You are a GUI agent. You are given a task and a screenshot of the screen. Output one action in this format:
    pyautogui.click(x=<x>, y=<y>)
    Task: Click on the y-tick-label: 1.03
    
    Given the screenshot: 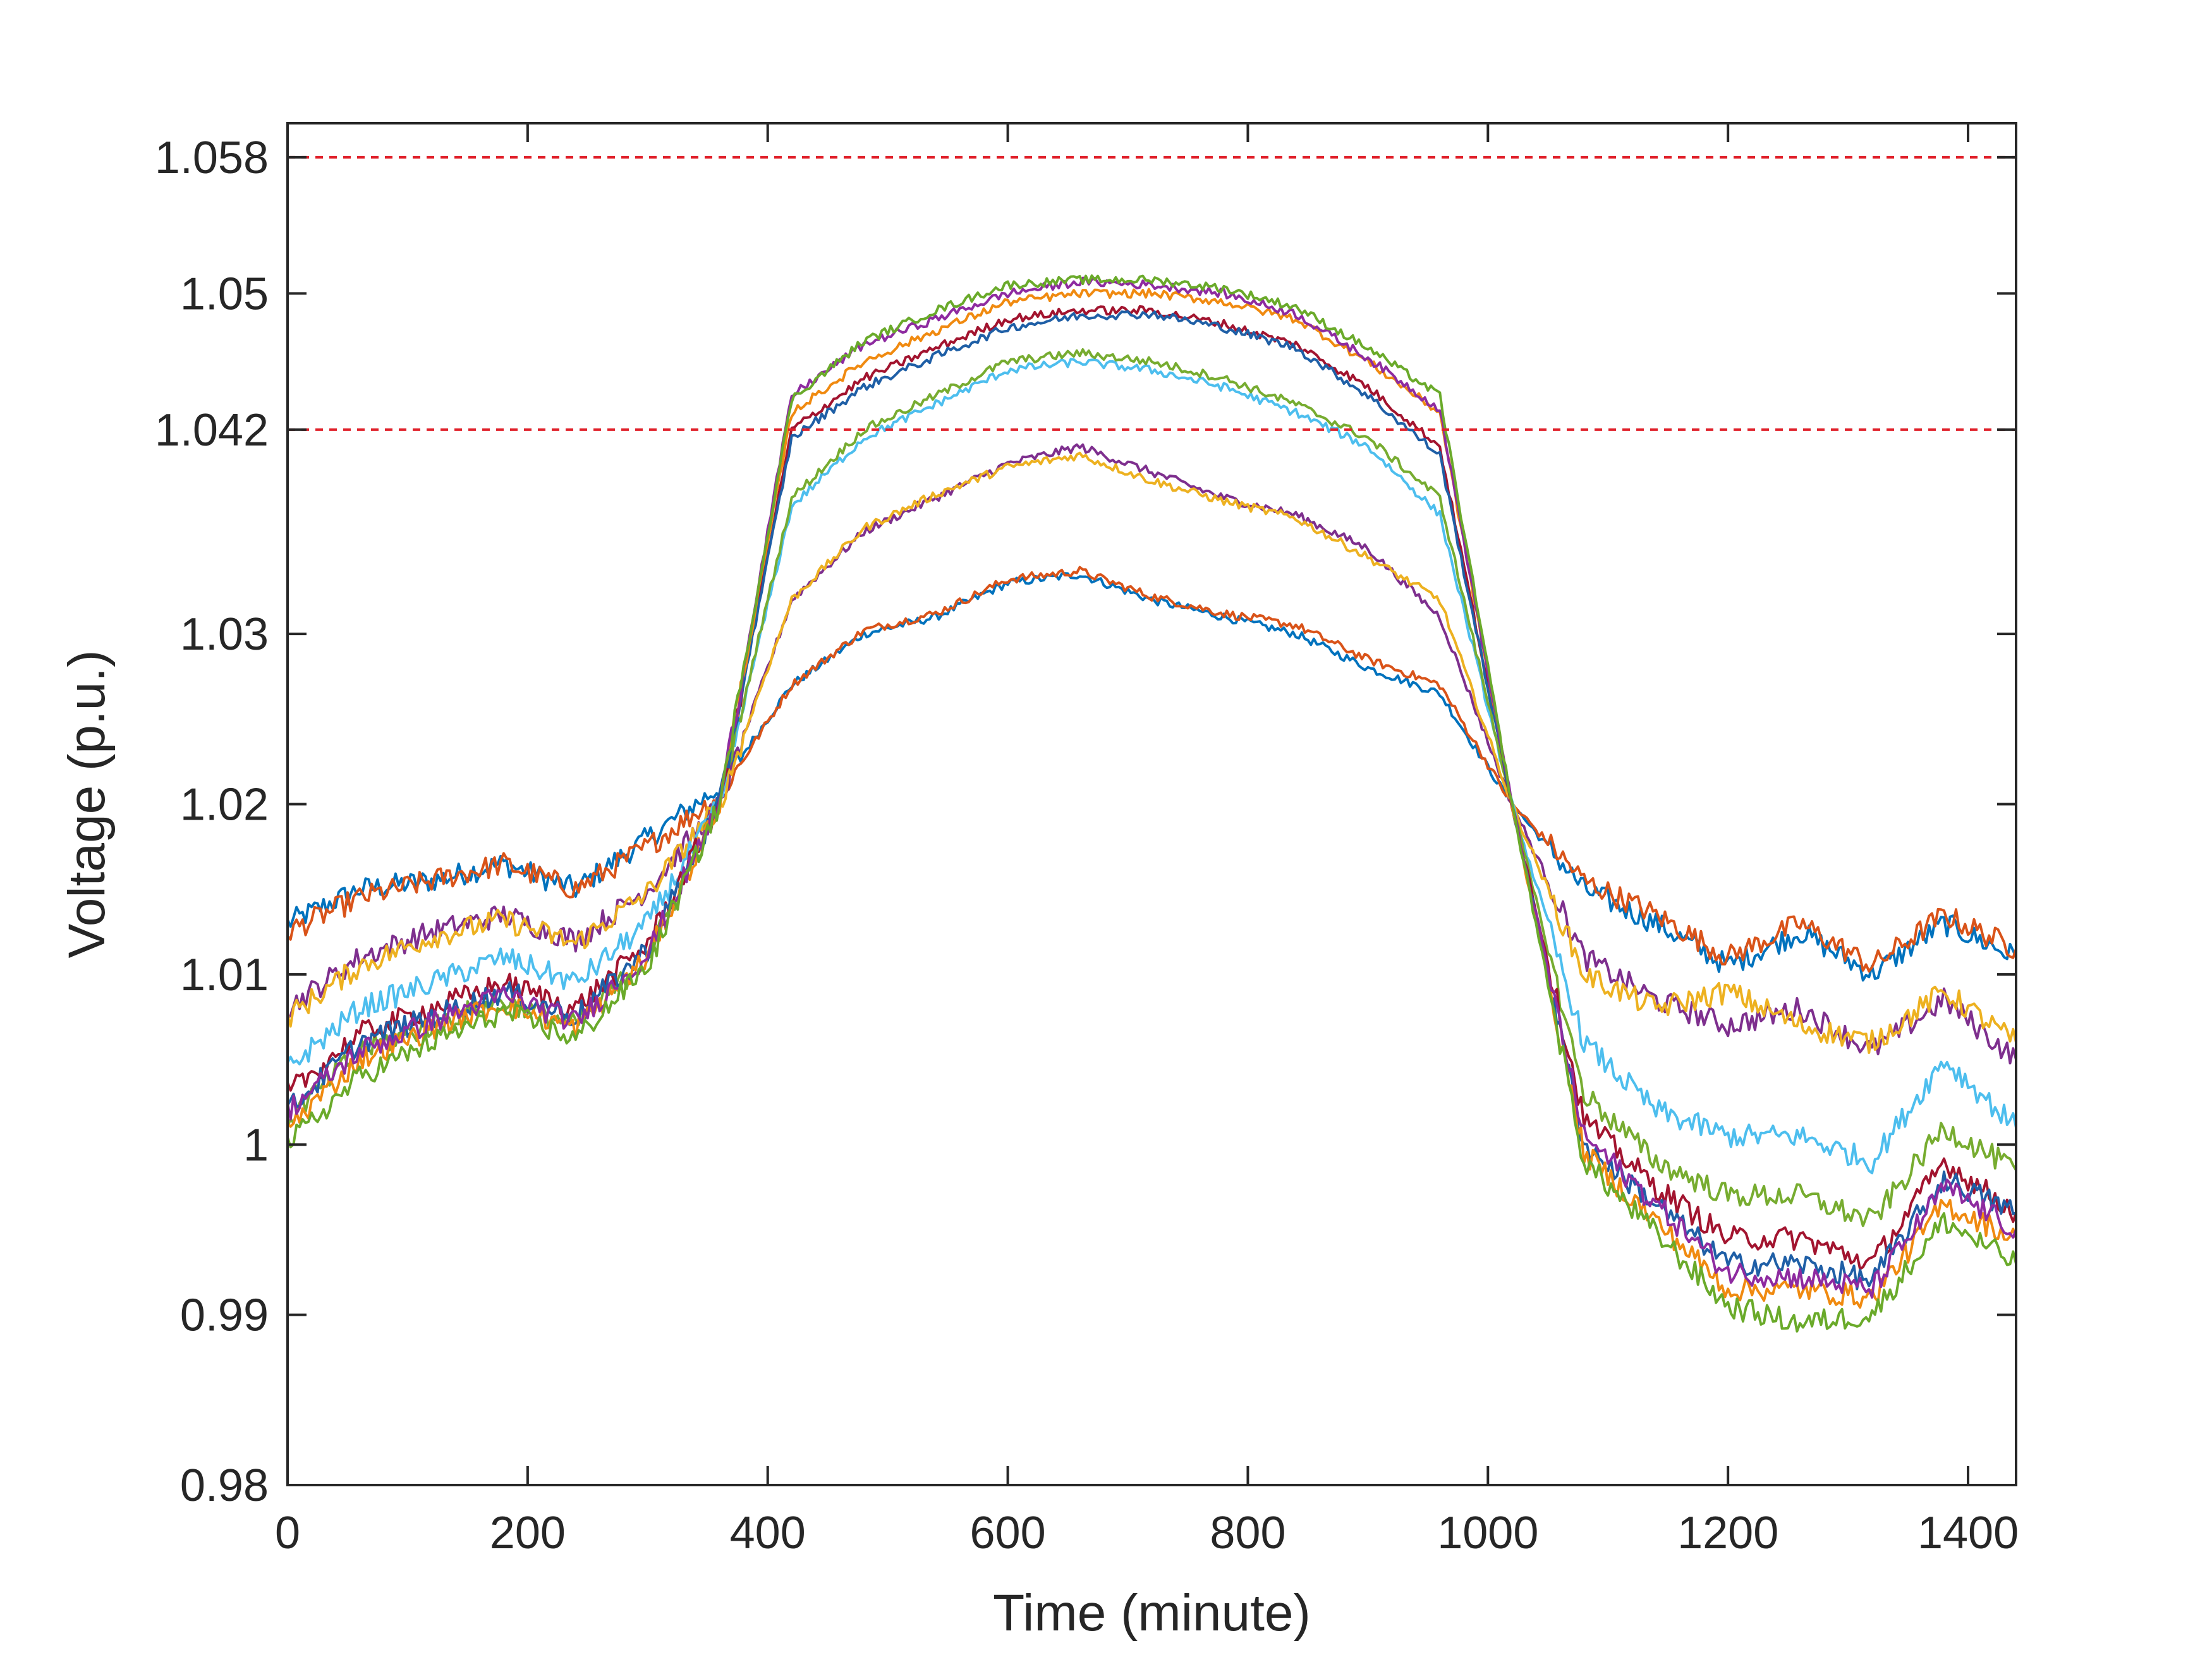 What is the action you would take?
    pyautogui.click(x=224, y=634)
    